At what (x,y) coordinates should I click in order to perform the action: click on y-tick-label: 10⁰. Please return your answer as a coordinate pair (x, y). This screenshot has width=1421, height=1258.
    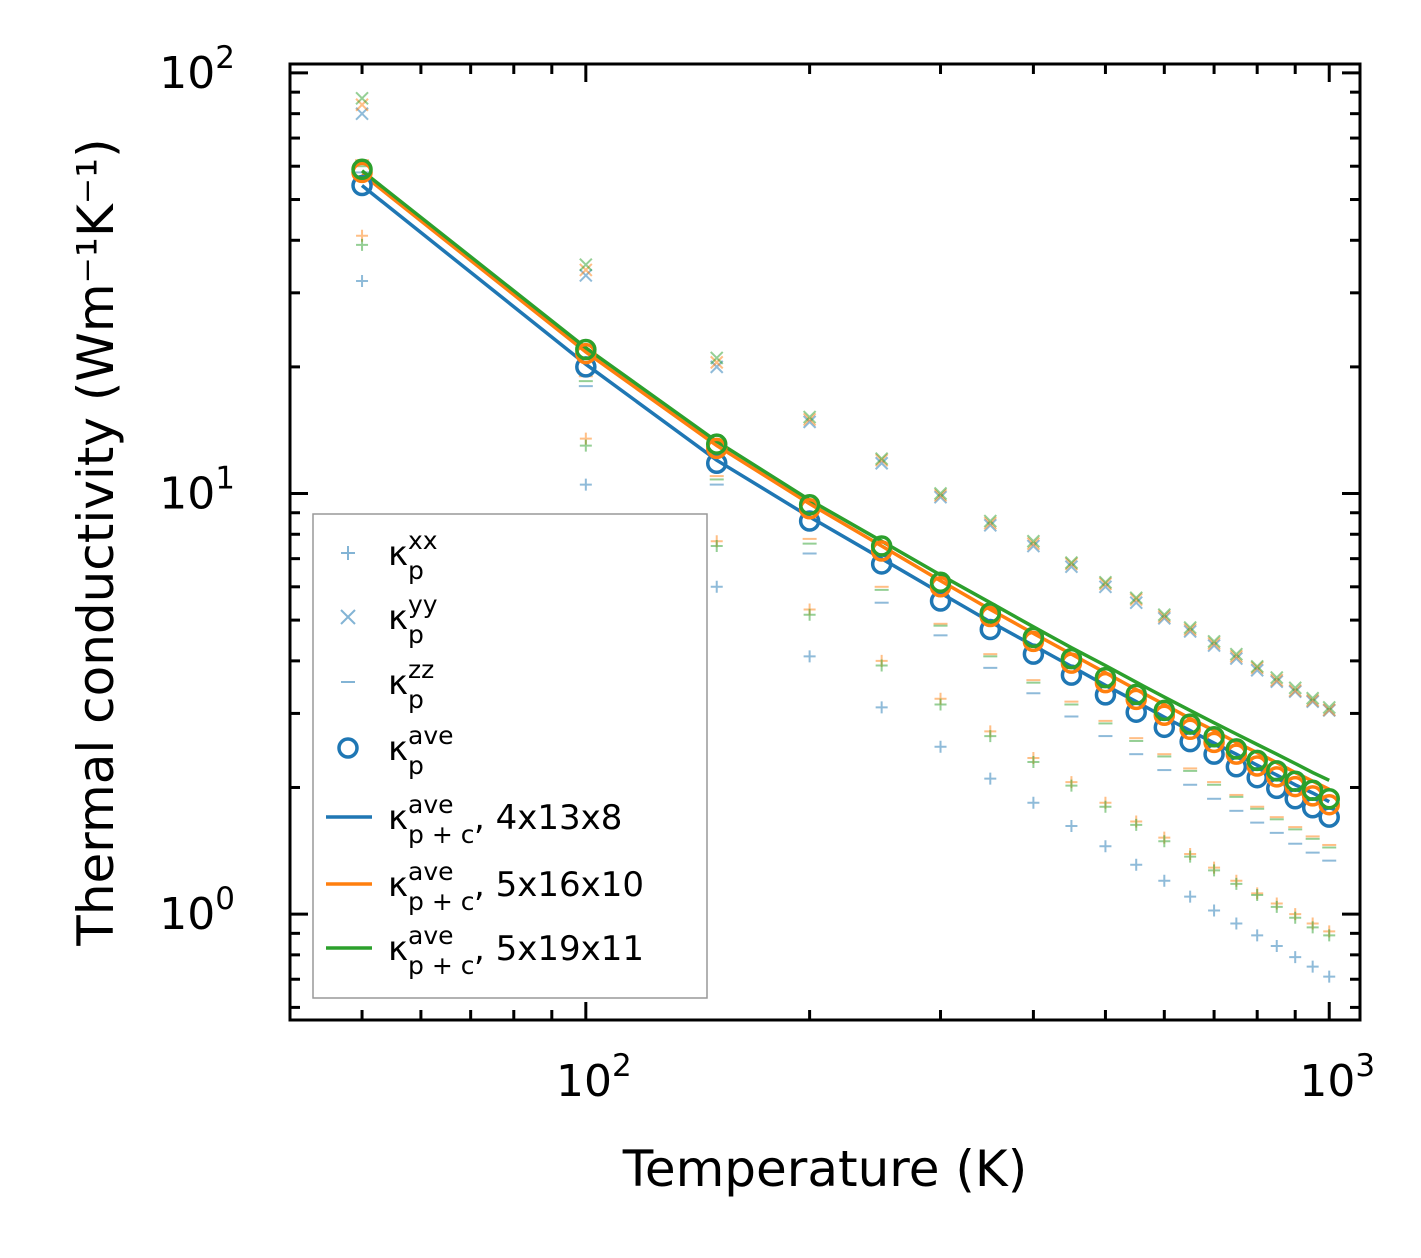
    Looking at the image, I should click on (197, 910).